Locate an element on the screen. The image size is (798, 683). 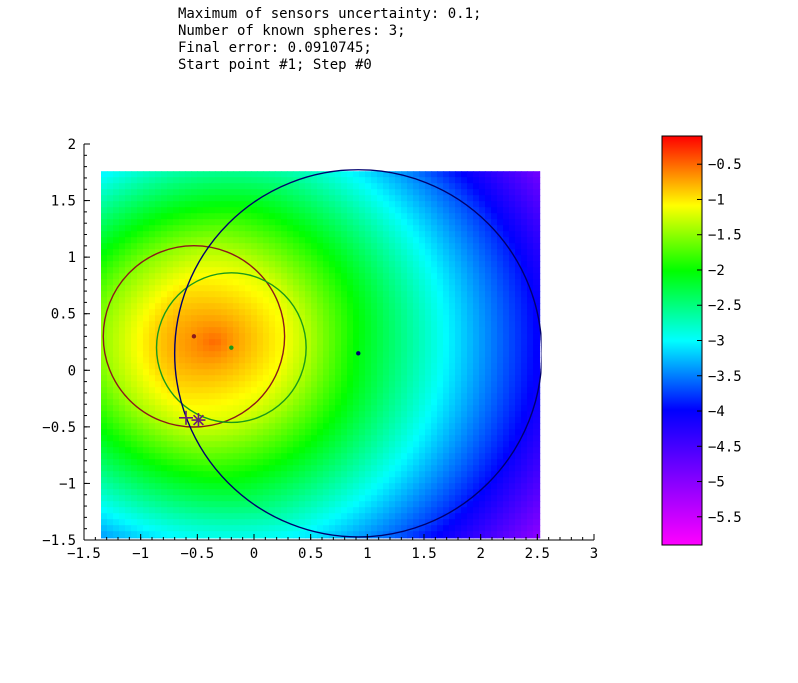
y-tick-label: −0.5 is located at coordinates (59, 428).